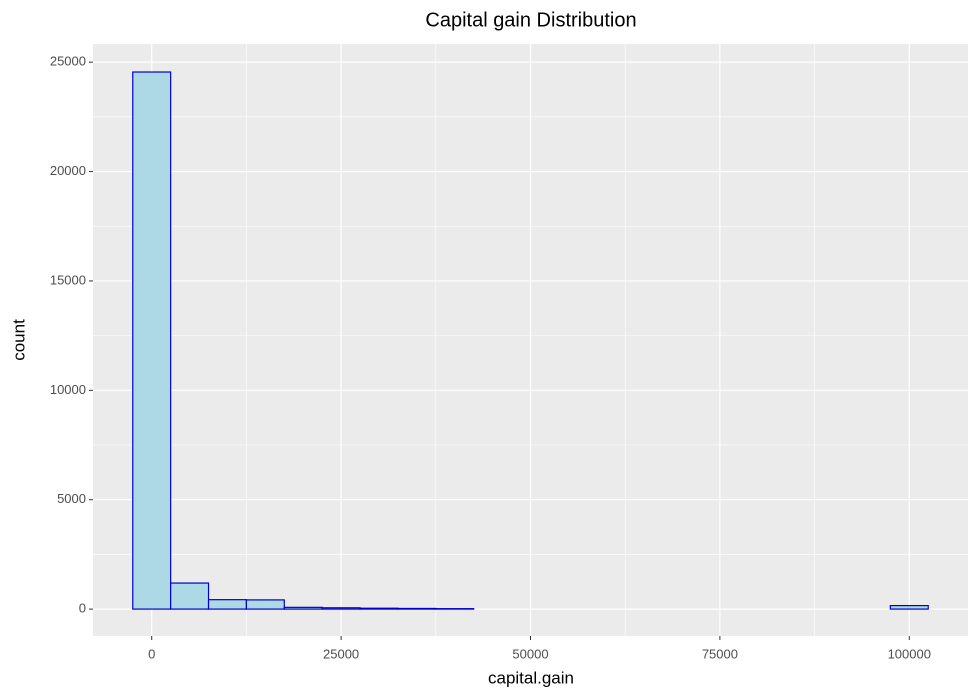 This screenshot has height=700, width=980. I want to click on chart-title: Capital gain Distribution, so click(530, 20).